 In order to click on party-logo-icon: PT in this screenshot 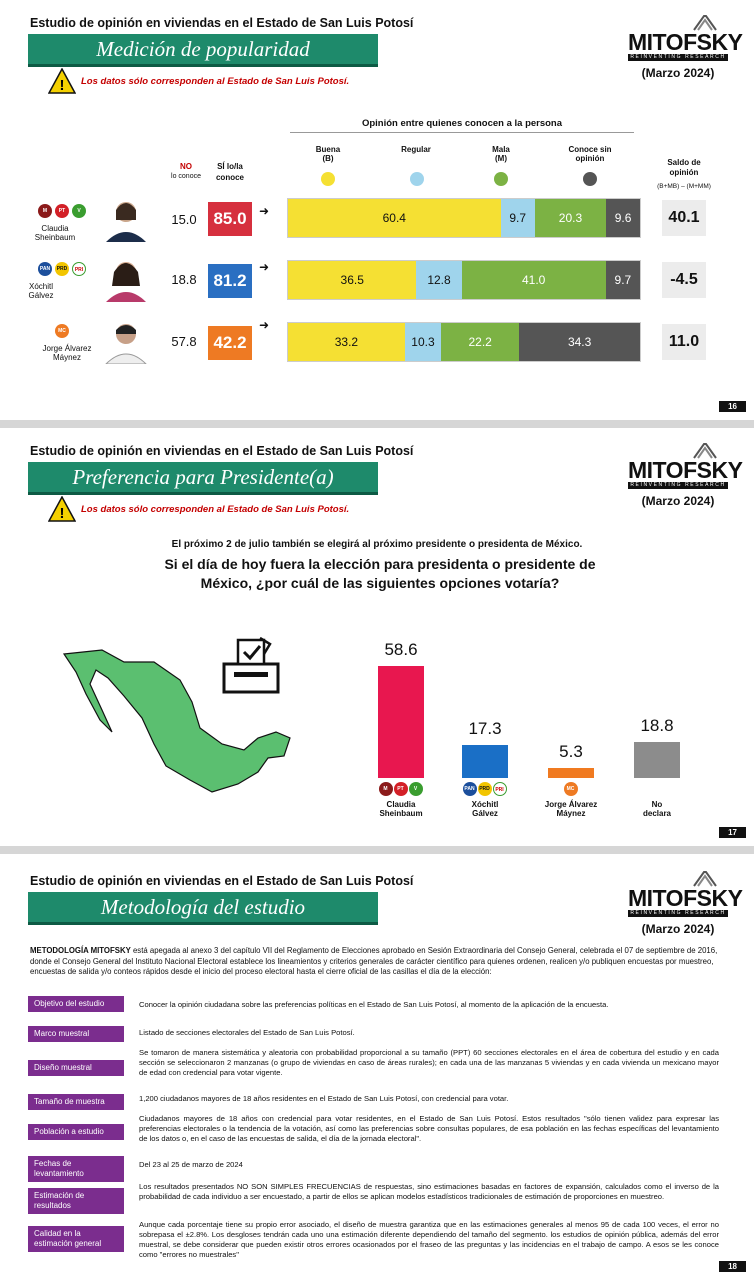, I will do `click(400, 789)`.